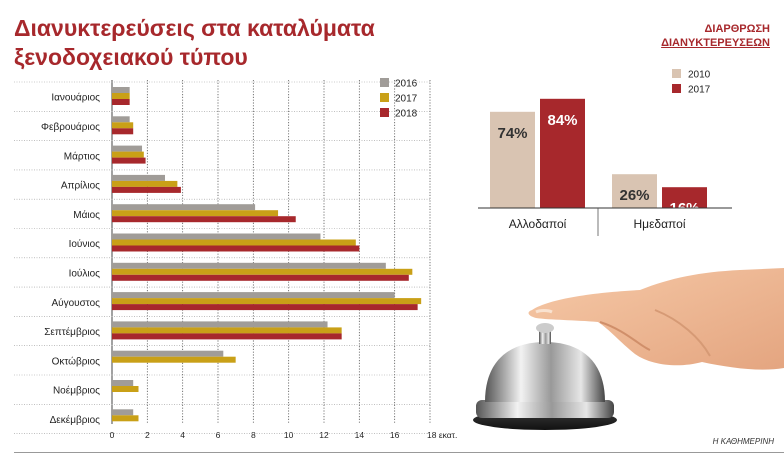  I want to click on legend-swatch-2017, so click(384, 97).